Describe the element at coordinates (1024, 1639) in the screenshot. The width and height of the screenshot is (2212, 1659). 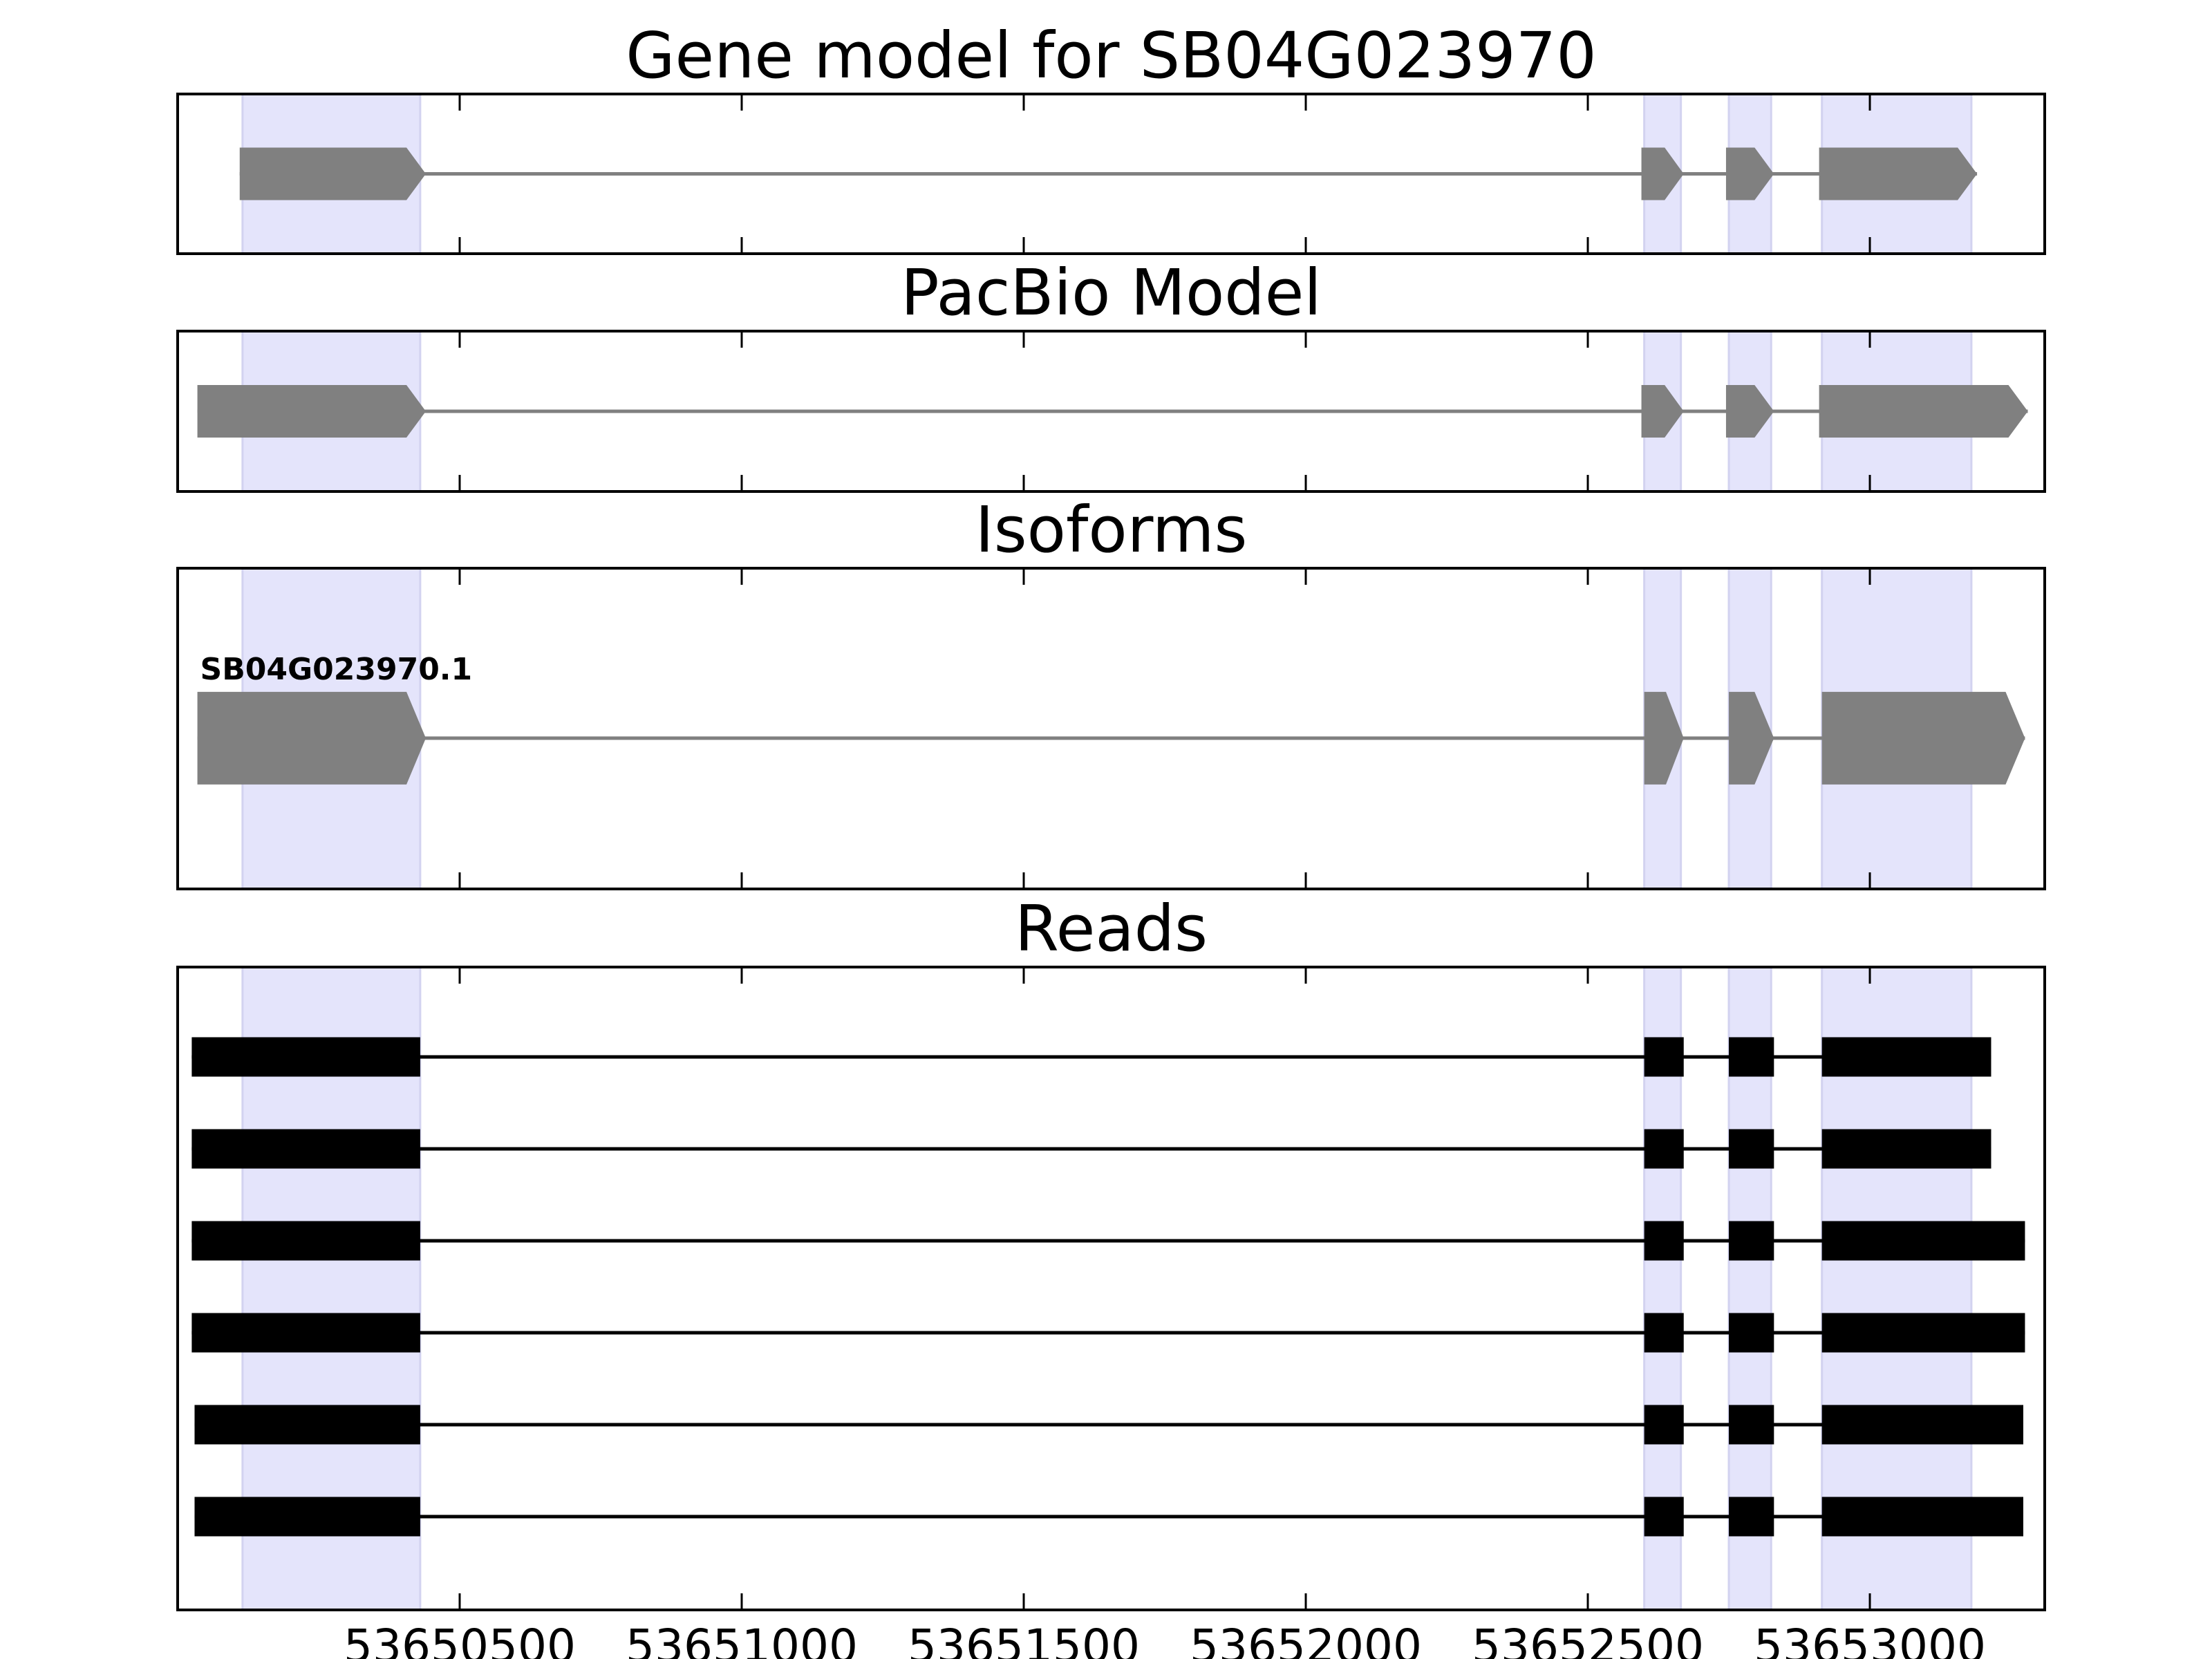
I see `x-tick-label: 53651500` at that location.